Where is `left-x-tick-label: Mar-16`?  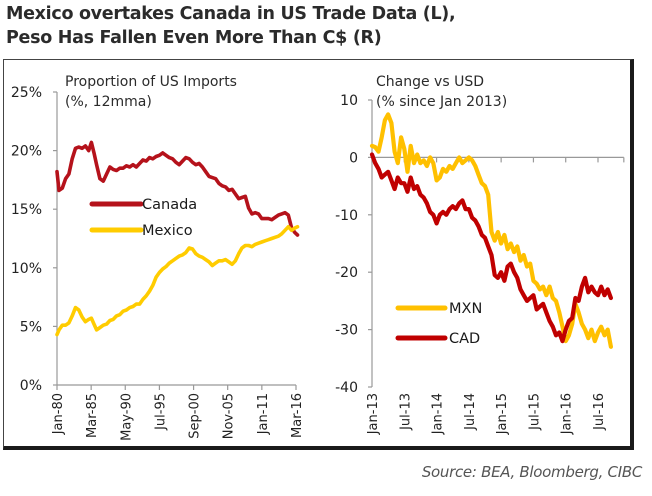 left-x-tick-label: Mar-16 is located at coordinates (297, 415).